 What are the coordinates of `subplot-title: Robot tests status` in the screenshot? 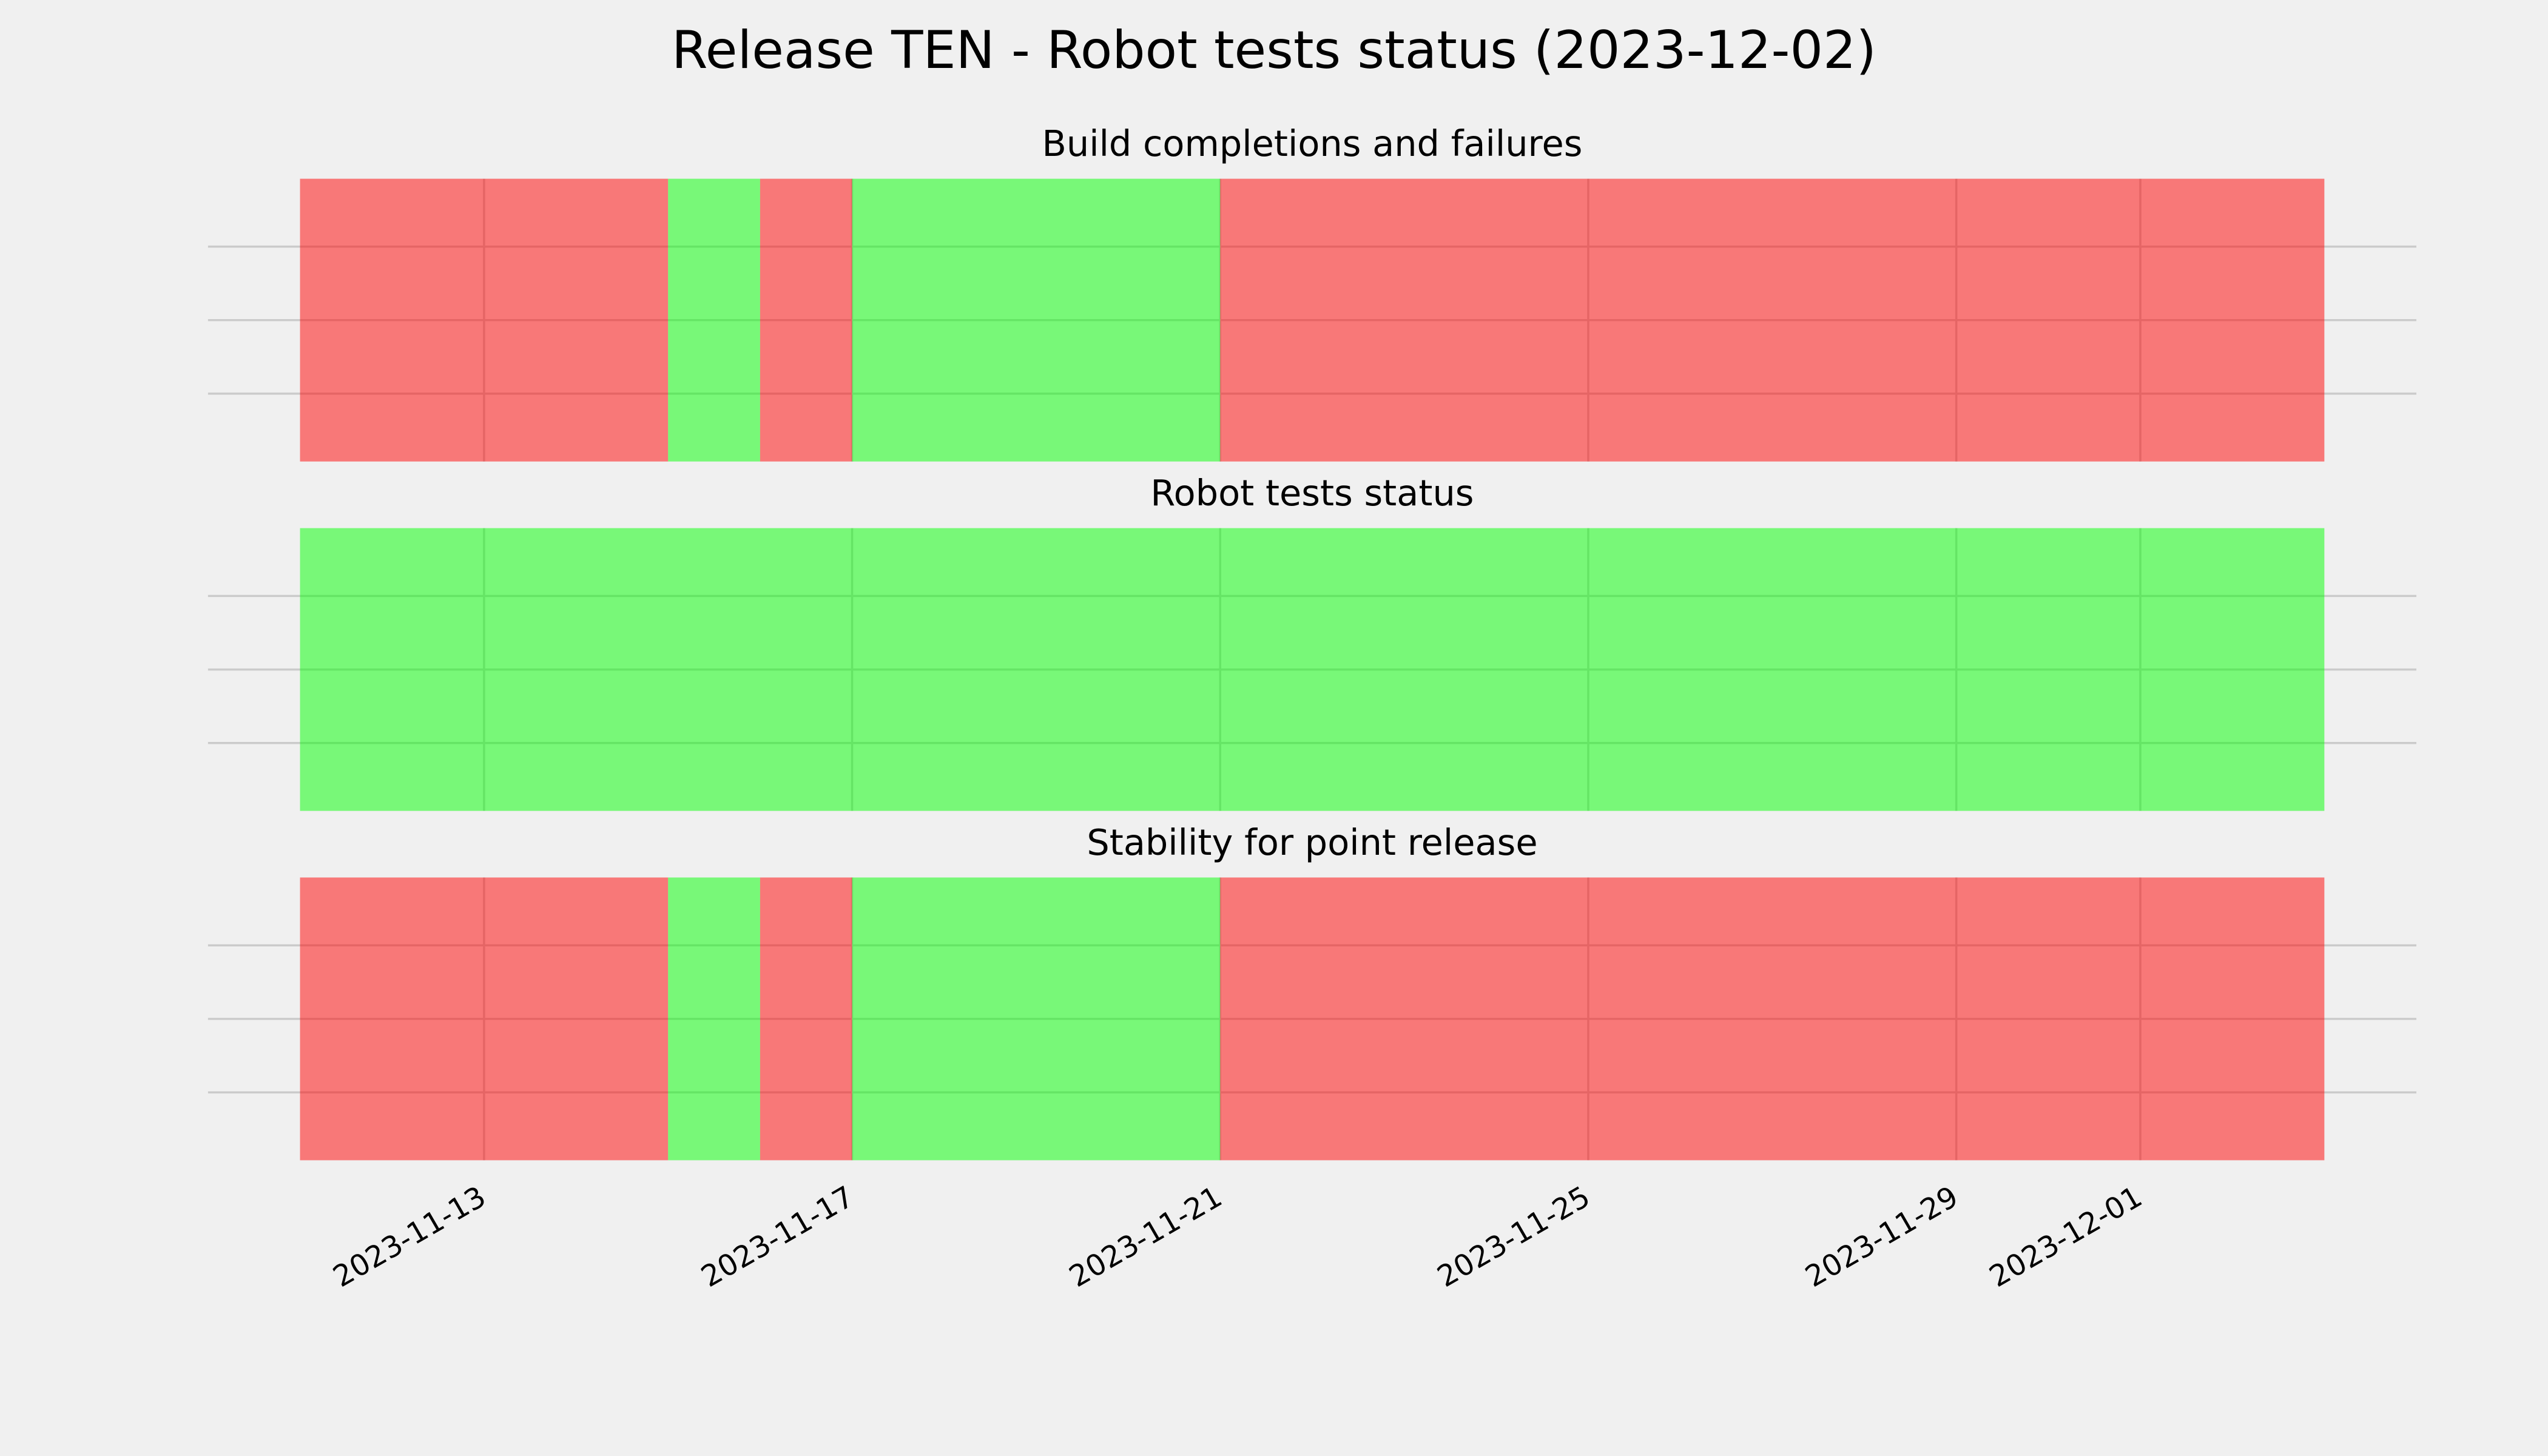 It's located at (1312, 493).